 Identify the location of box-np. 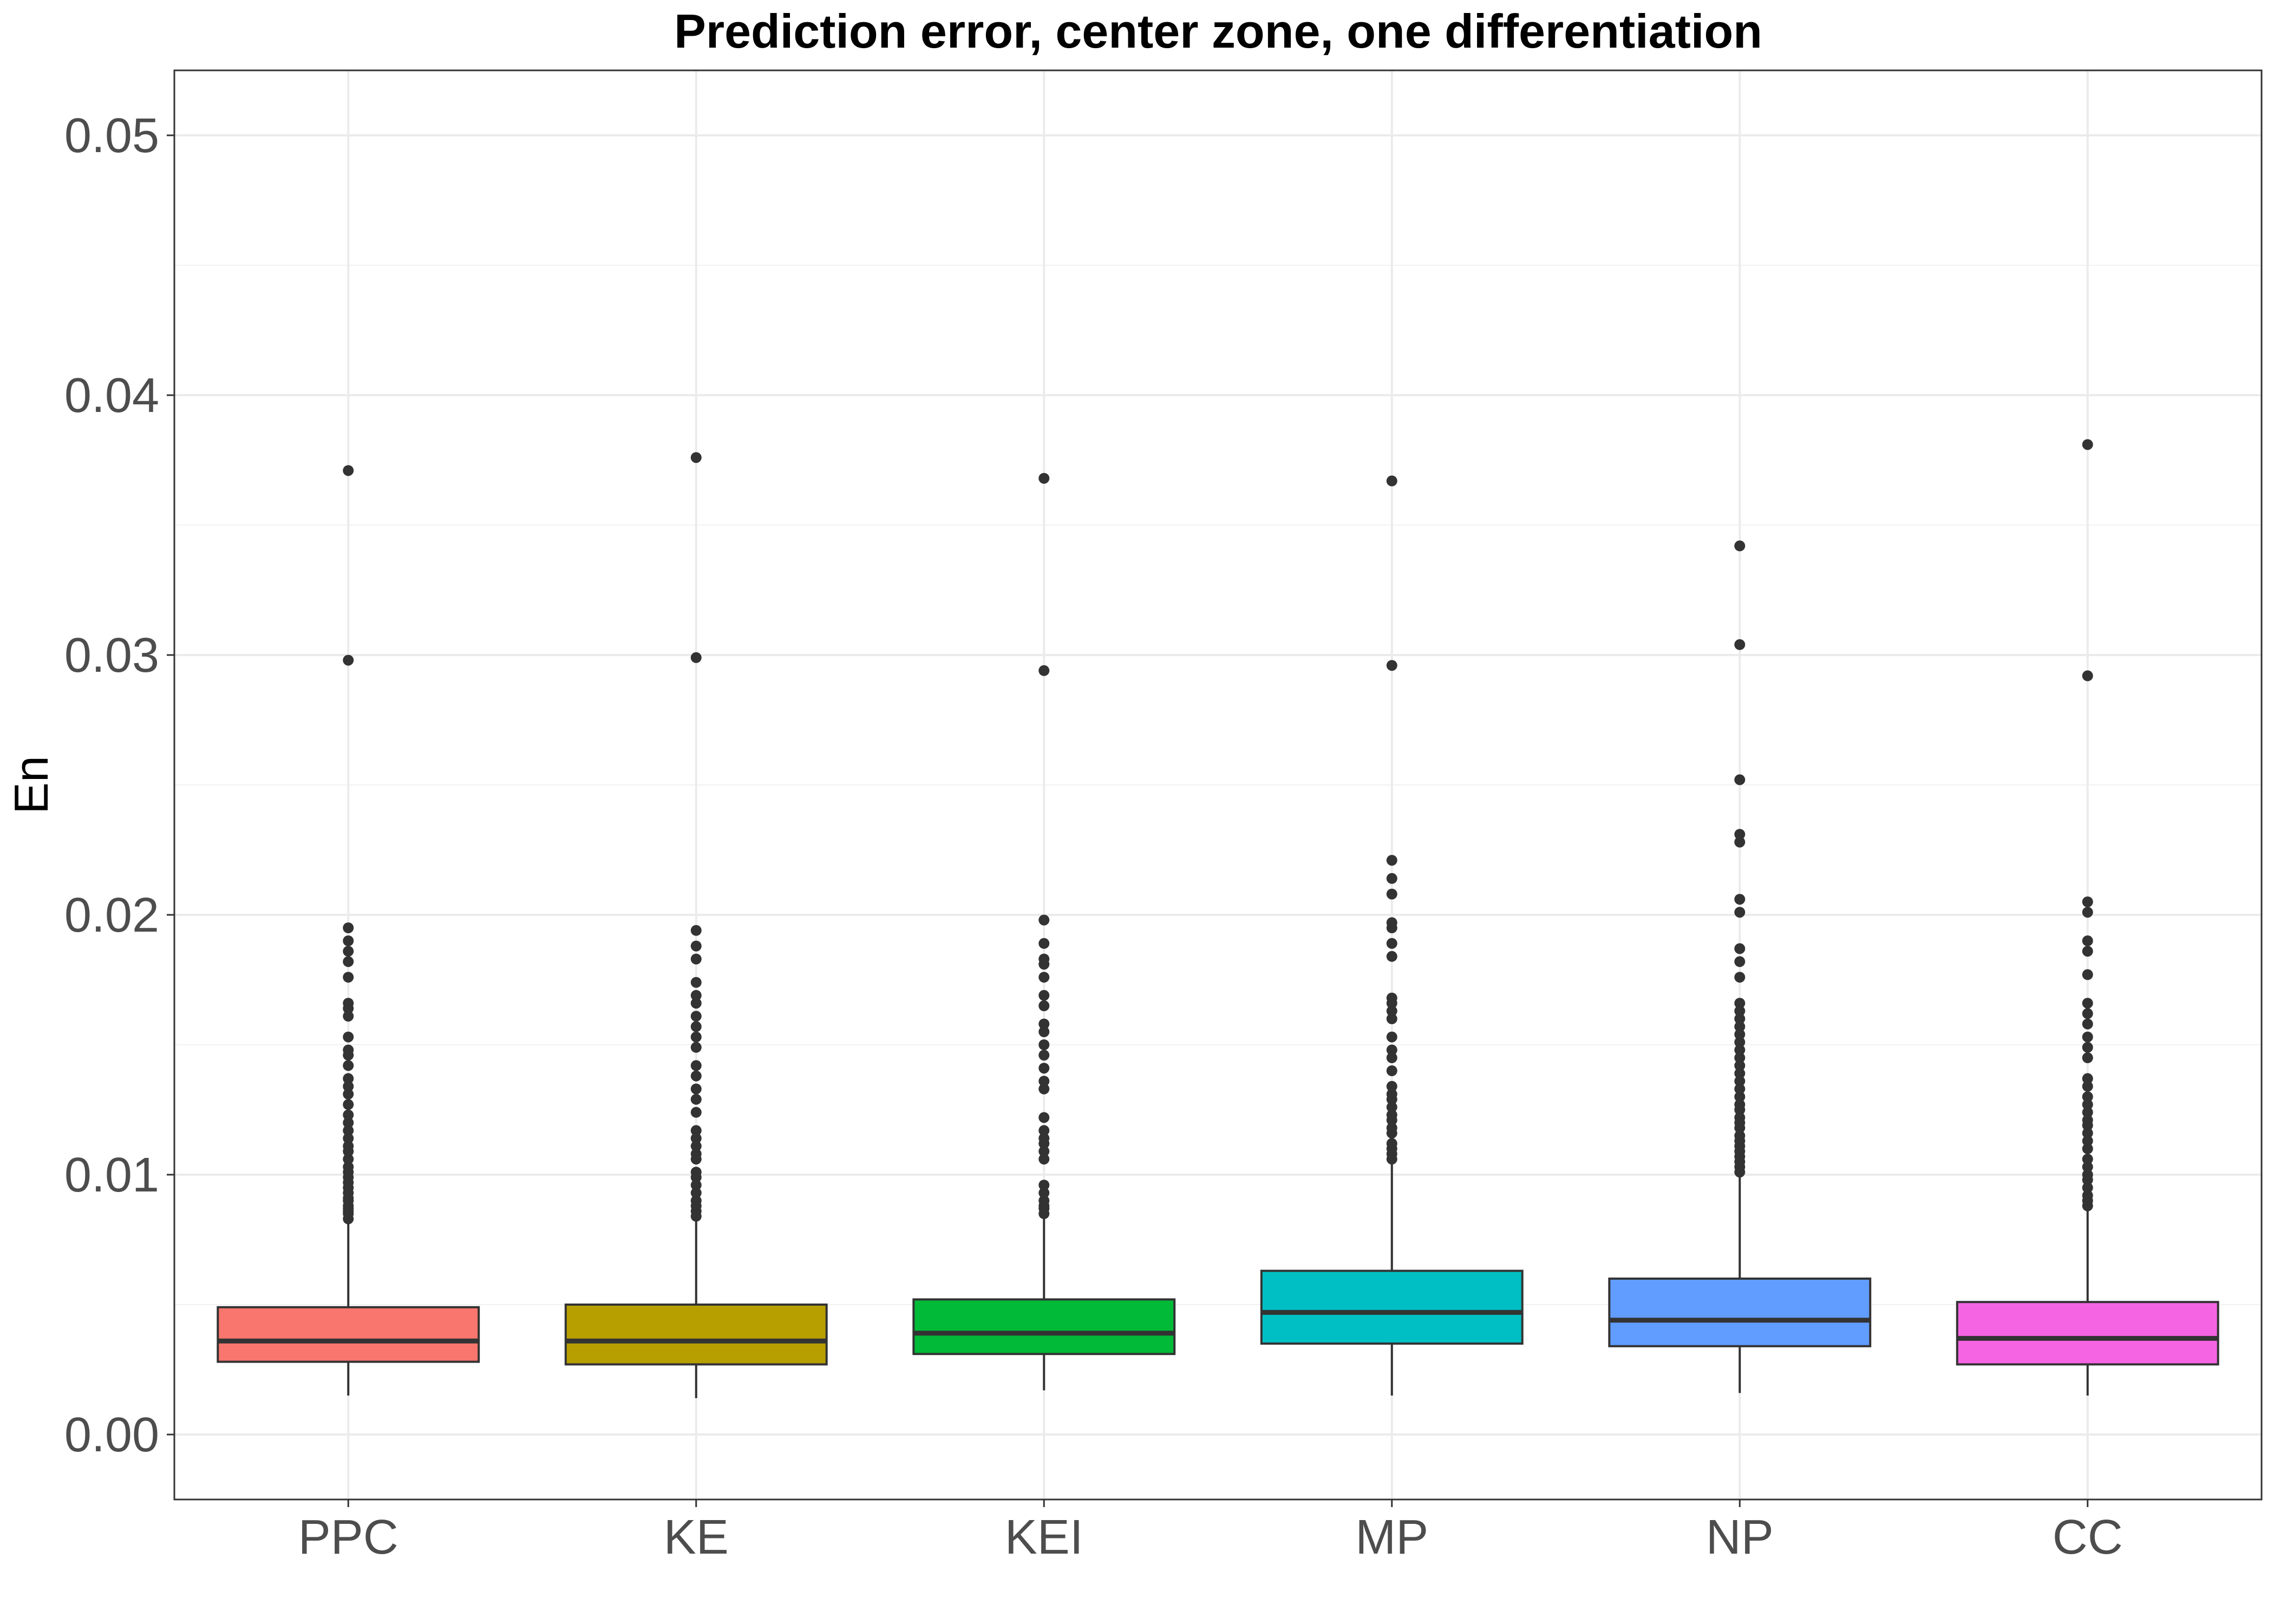
(1740, 1285).